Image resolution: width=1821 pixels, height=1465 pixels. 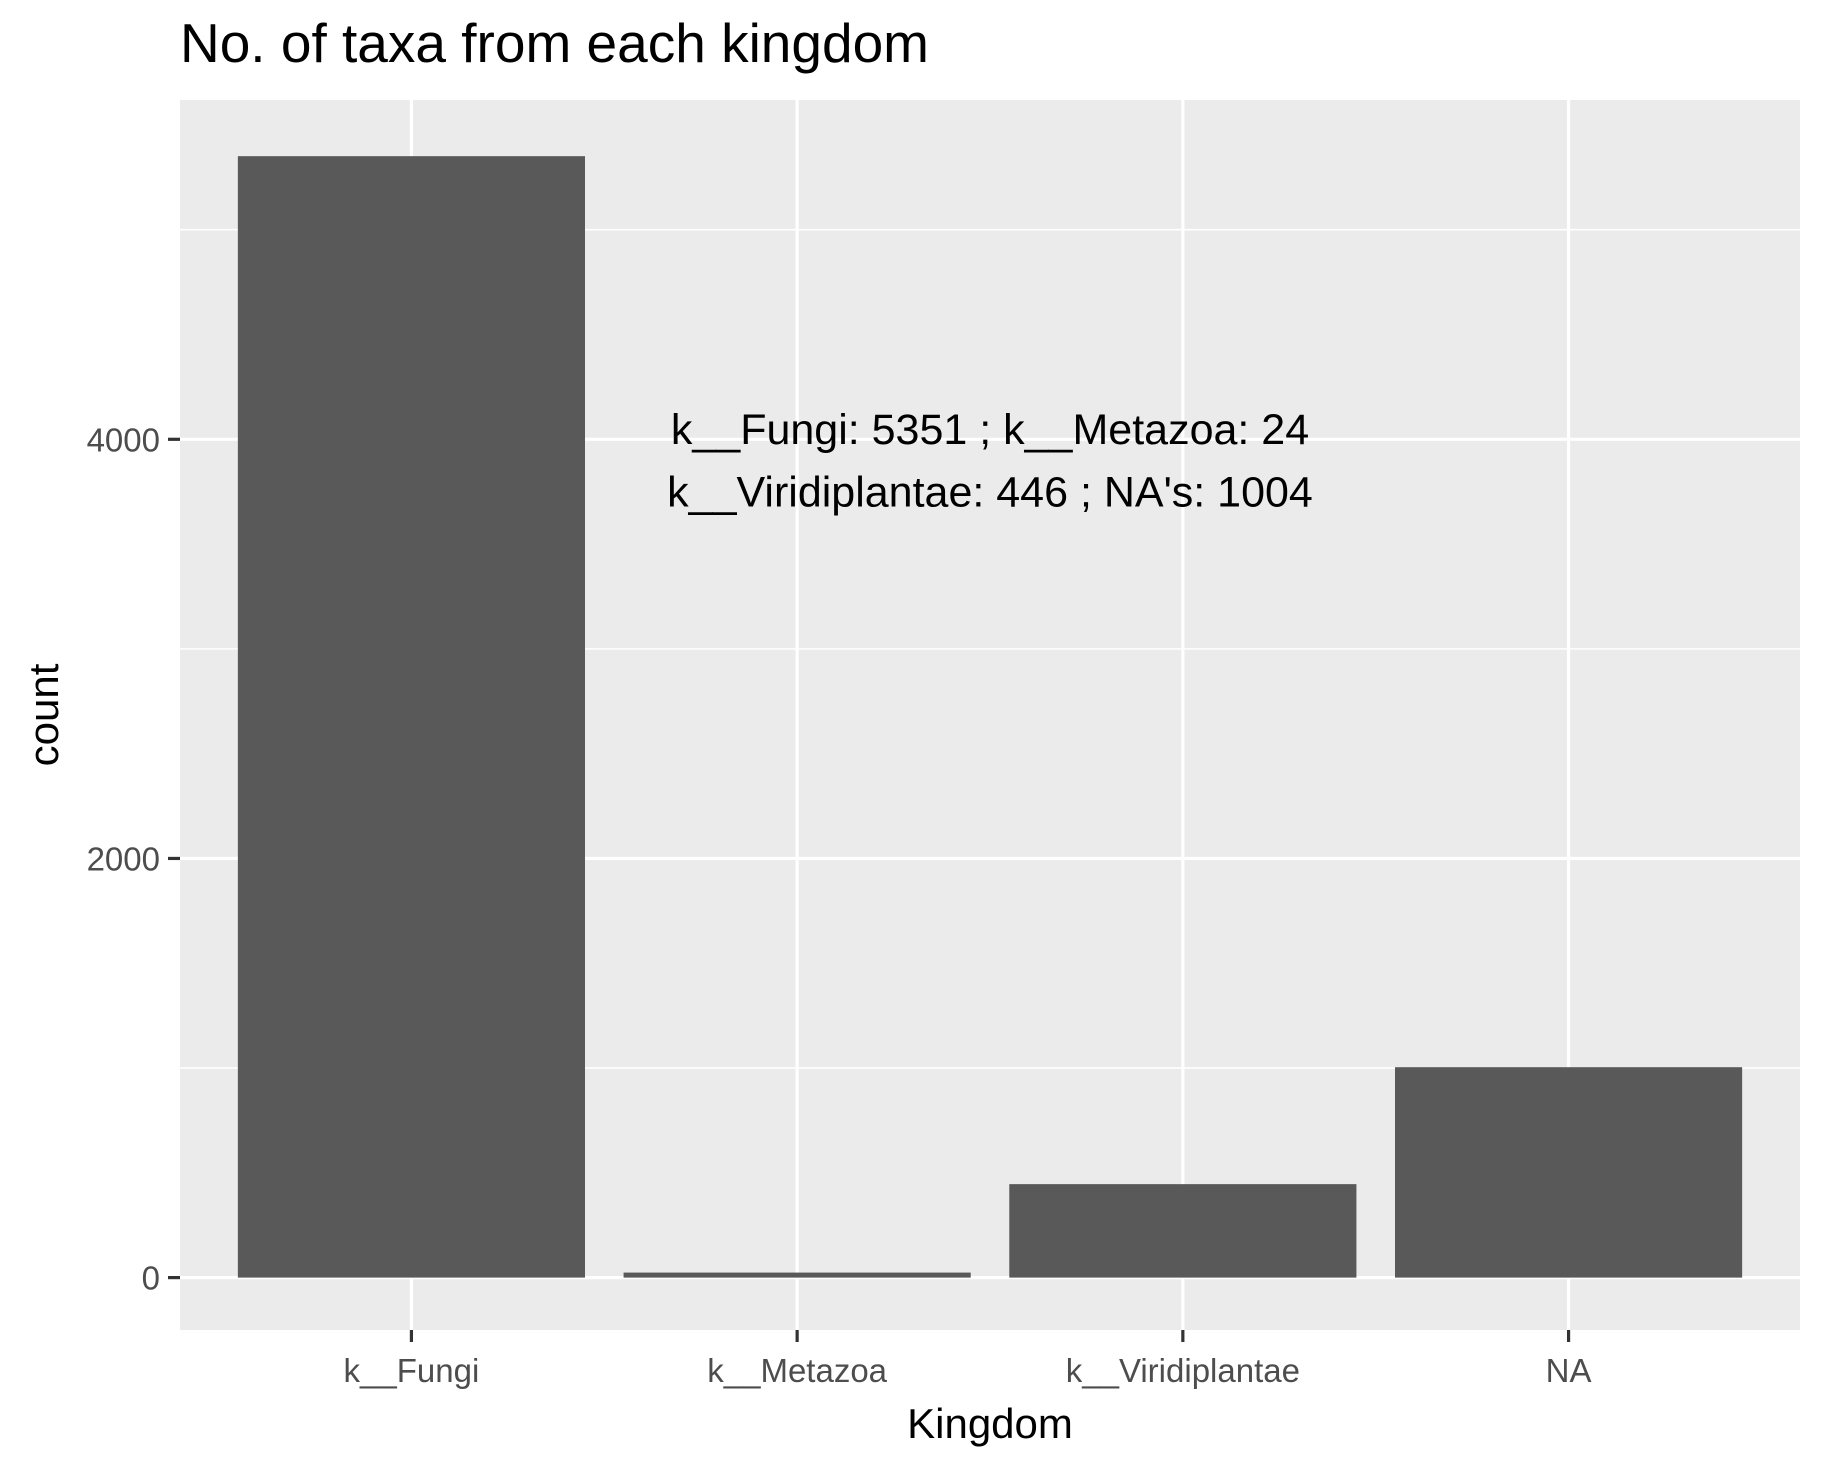 I want to click on x-tick-label: k__Metazoa, so click(x=797, y=1370).